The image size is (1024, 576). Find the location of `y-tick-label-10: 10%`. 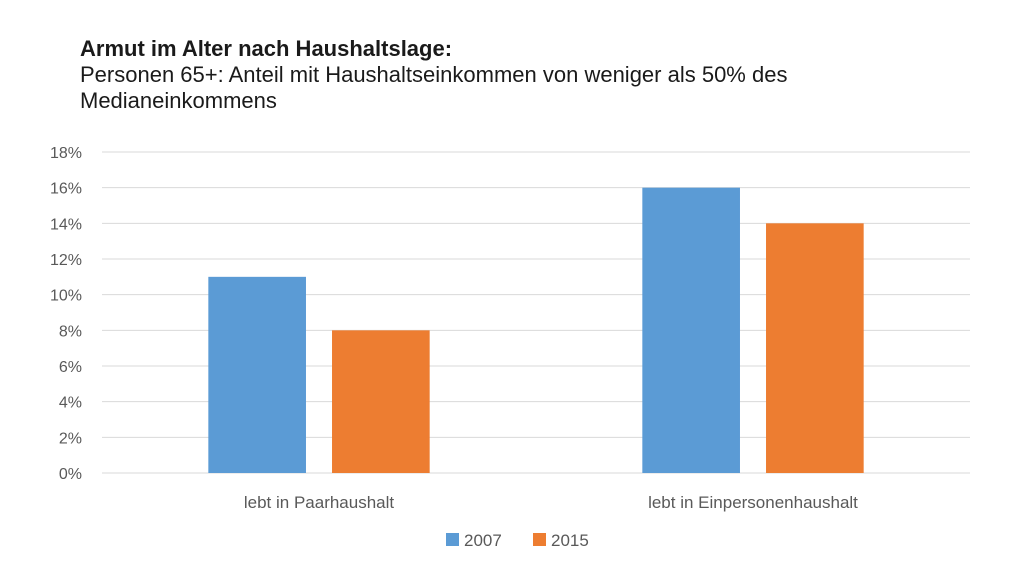

y-tick-label-10: 10% is located at coordinates (66, 296).